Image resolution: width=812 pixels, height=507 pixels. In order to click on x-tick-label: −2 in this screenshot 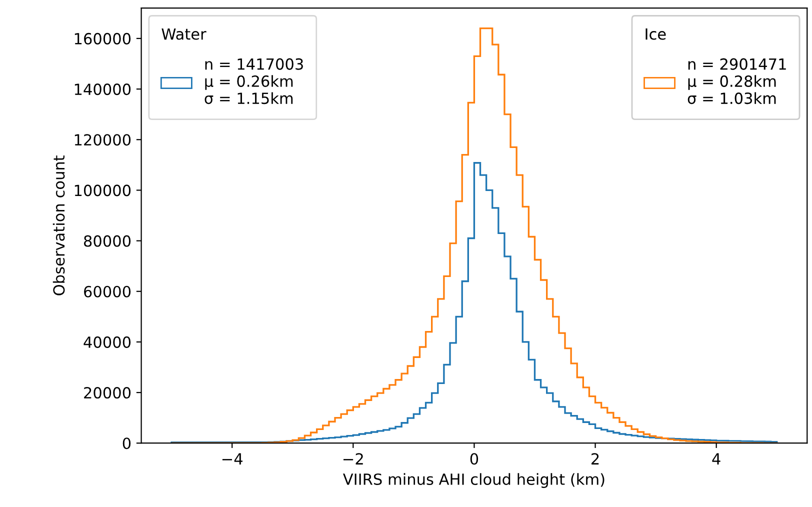, I will do `click(353, 458)`.